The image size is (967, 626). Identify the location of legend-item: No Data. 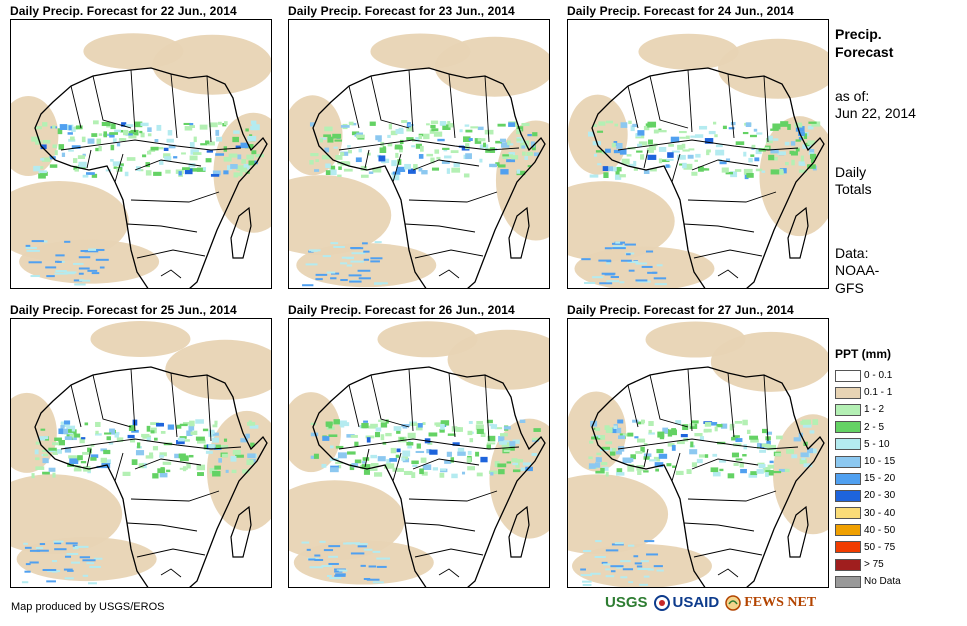
(868, 581).